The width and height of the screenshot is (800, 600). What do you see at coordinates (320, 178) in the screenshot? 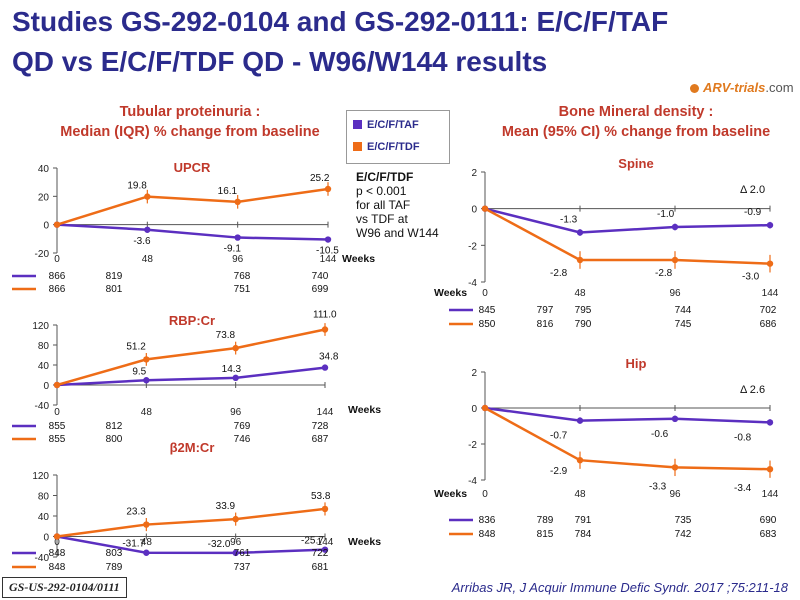
I see `data-label: 25.2` at bounding box center [320, 178].